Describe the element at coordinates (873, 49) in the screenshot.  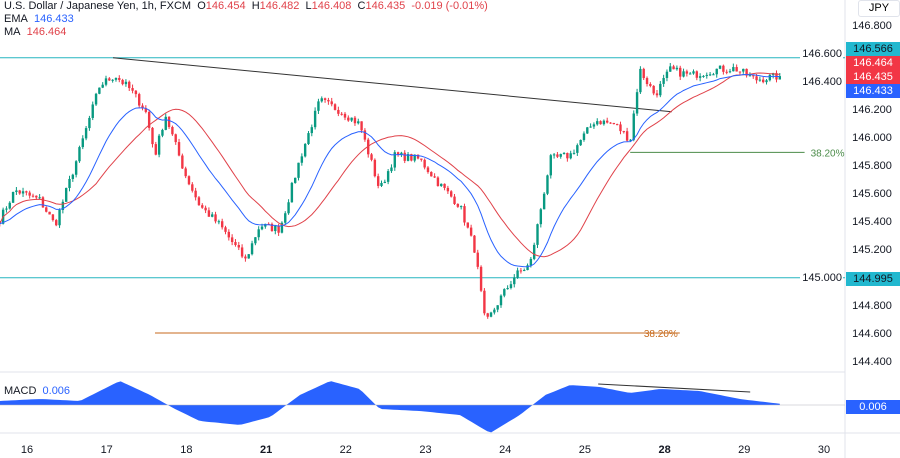
I see `price-label-level: 146.566` at that location.